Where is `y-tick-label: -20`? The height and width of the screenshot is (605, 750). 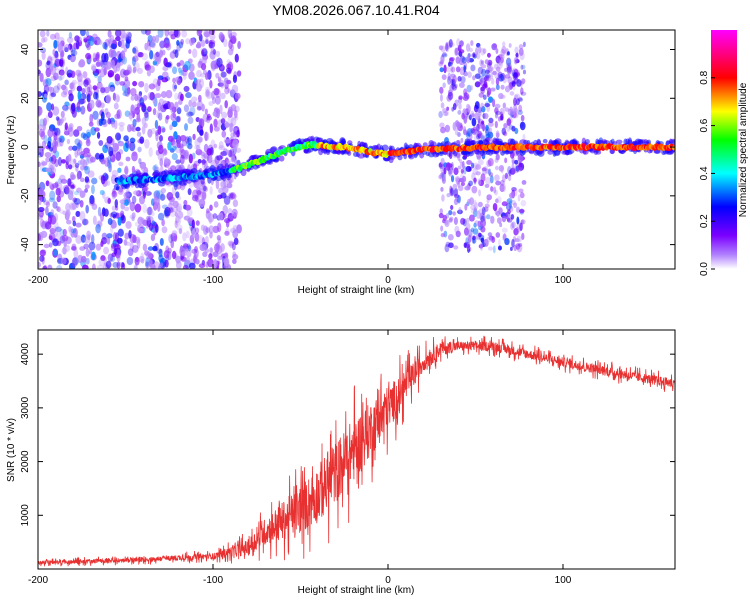 y-tick-label: -20 is located at coordinates (25, 195).